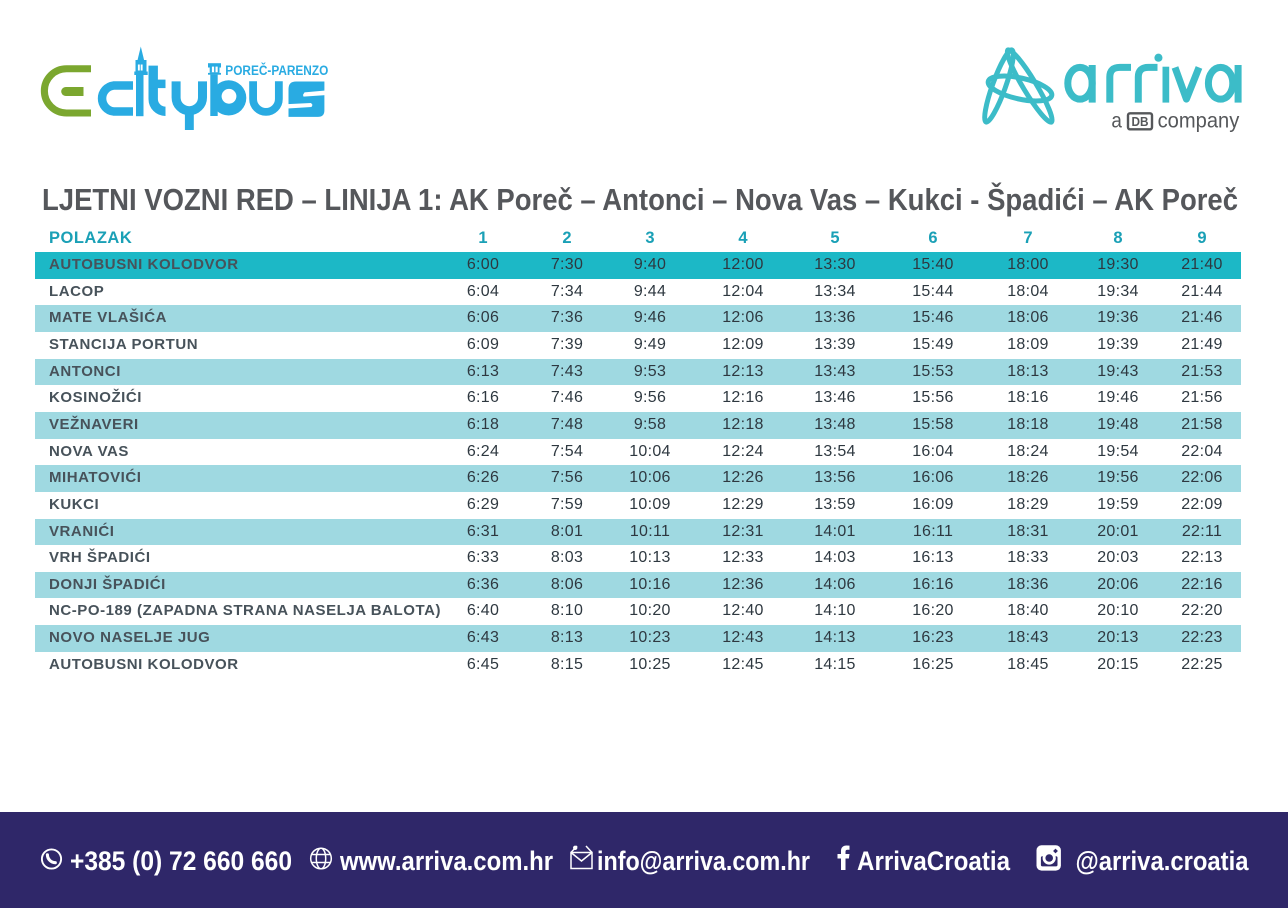 Image resolution: width=1288 pixels, height=908 pixels. What do you see at coordinates (703, 861) in the screenshot?
I see `svg-text: info@arriva.com.hr` at bounding box center [703, 861].